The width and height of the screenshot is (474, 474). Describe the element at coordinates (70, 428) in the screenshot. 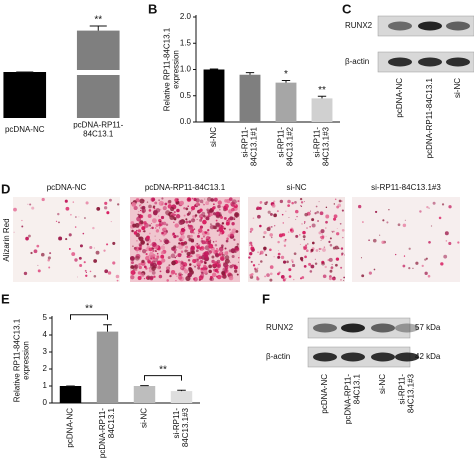

I see `x-tick-label: pcDNA-NC` at that location.